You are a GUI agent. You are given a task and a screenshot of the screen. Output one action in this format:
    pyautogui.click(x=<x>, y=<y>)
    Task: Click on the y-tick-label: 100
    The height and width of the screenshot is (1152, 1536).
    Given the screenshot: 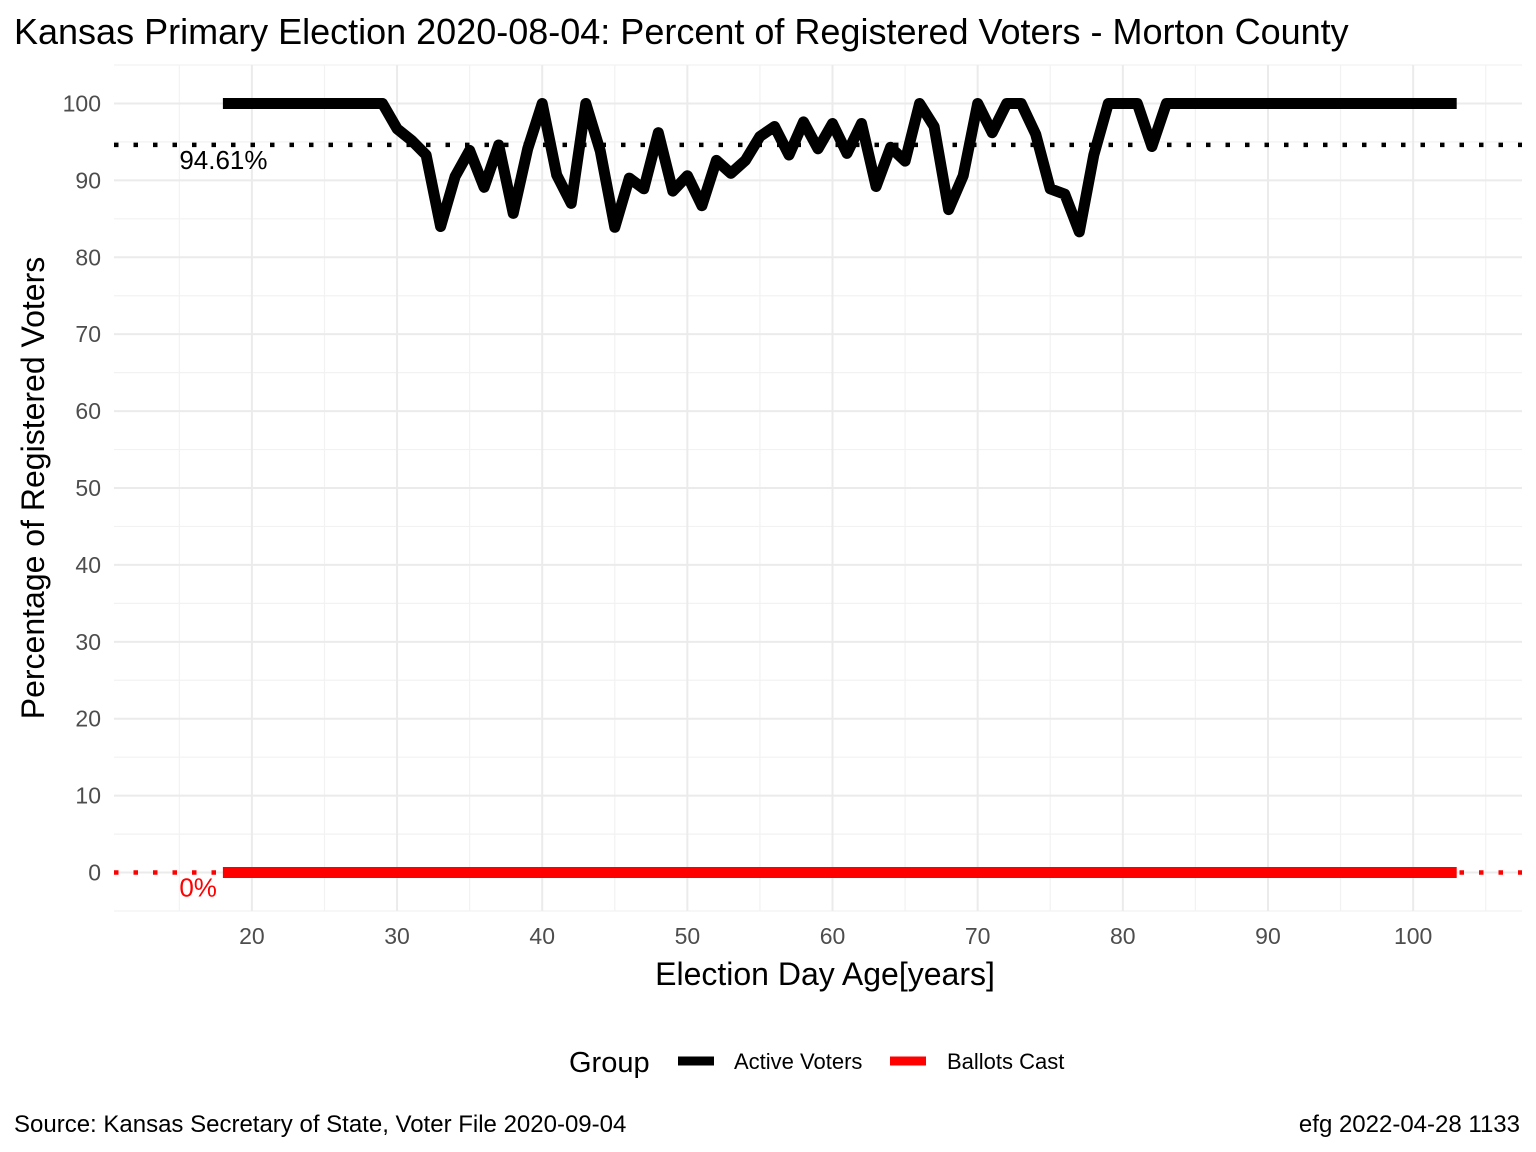 What is the action you would take?
    pyautogui.click(x=82, y=103)
    